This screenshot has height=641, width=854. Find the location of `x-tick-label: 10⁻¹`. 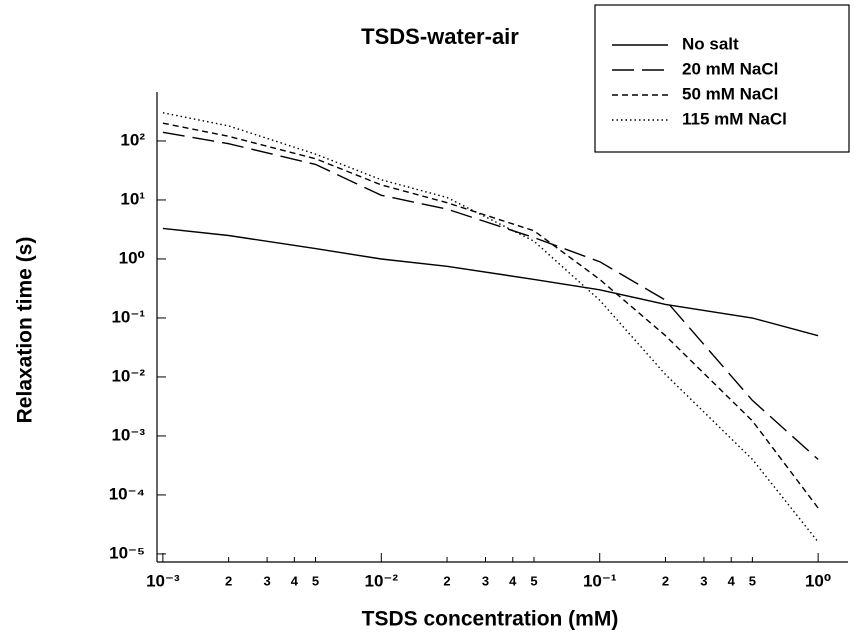

x-tick-label: 10⁻¹ is located at coordinates (600, 580).